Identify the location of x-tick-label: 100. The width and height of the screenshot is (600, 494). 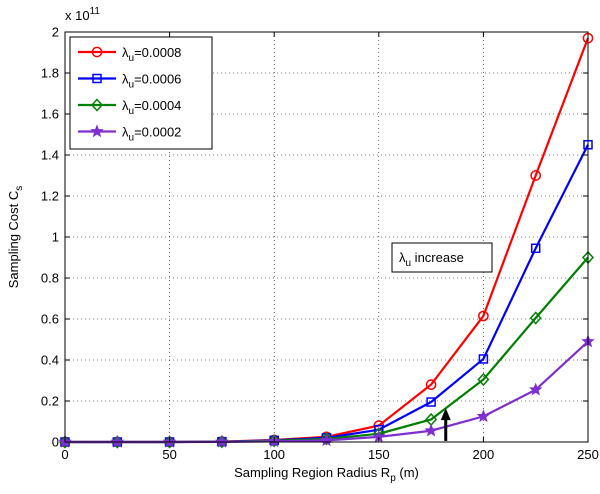
(274, 454).